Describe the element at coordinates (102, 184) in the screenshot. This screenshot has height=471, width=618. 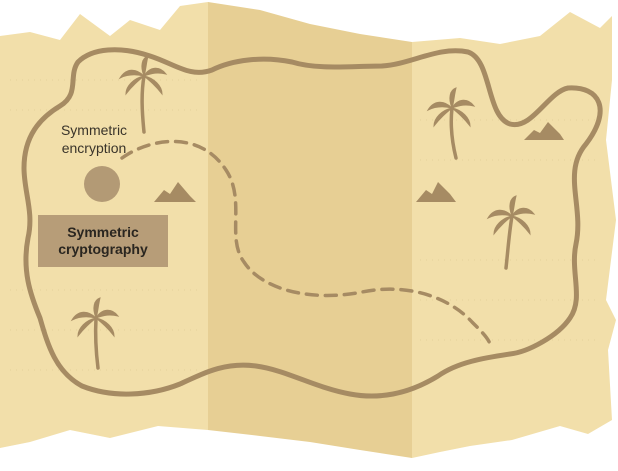
I see `start-marker` at that location.